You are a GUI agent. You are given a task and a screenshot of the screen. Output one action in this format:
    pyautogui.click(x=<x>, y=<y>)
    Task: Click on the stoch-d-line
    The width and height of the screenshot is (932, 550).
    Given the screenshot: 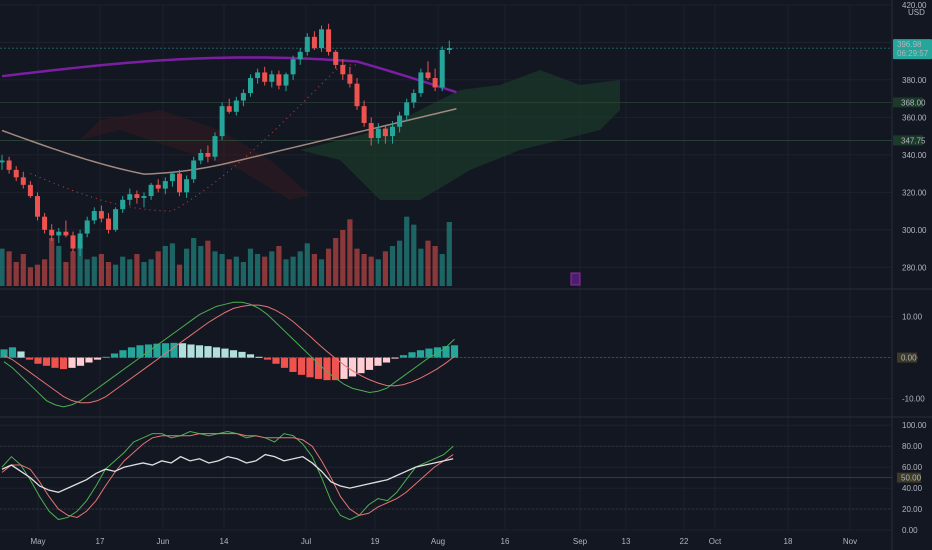 What is the action you would take?
    pyautogui.click(x=227, y=475)
    